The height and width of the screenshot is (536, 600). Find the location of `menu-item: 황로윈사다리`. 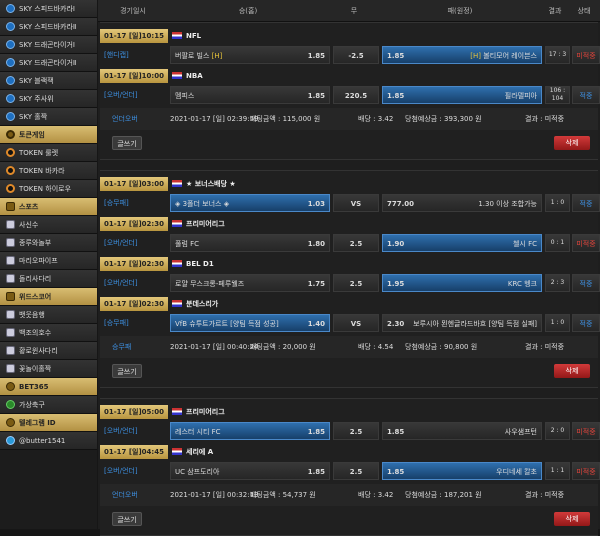

menu-item: 황로윈사다리 is located at coordinates (48, 351).